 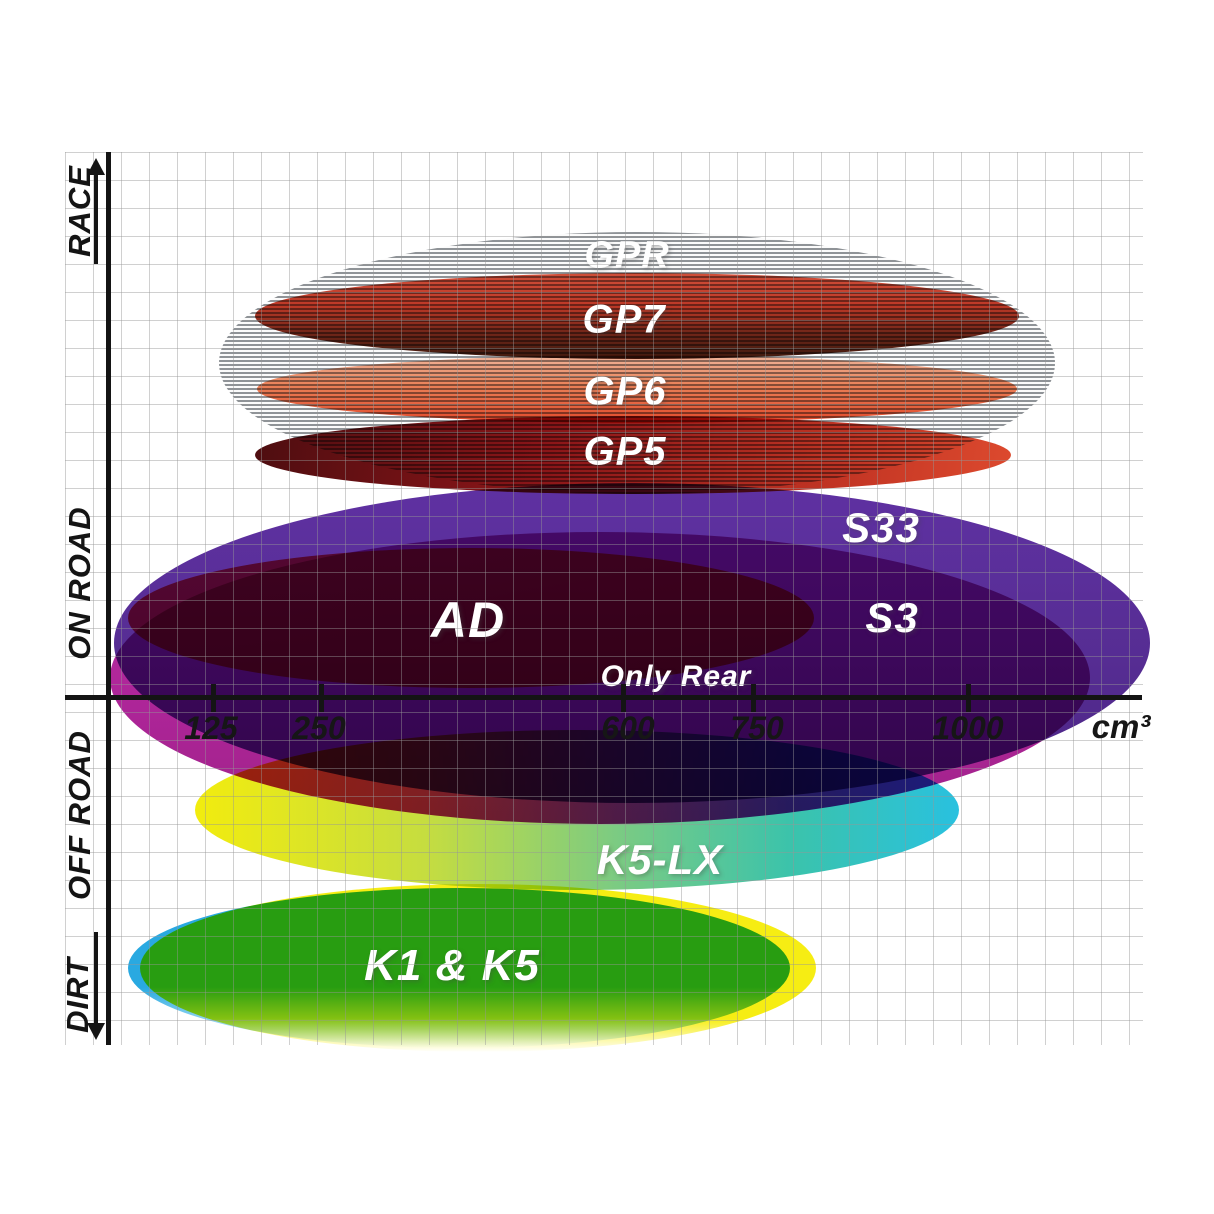 I want to click on down-arrow-icon, so click(x=96, y=978).